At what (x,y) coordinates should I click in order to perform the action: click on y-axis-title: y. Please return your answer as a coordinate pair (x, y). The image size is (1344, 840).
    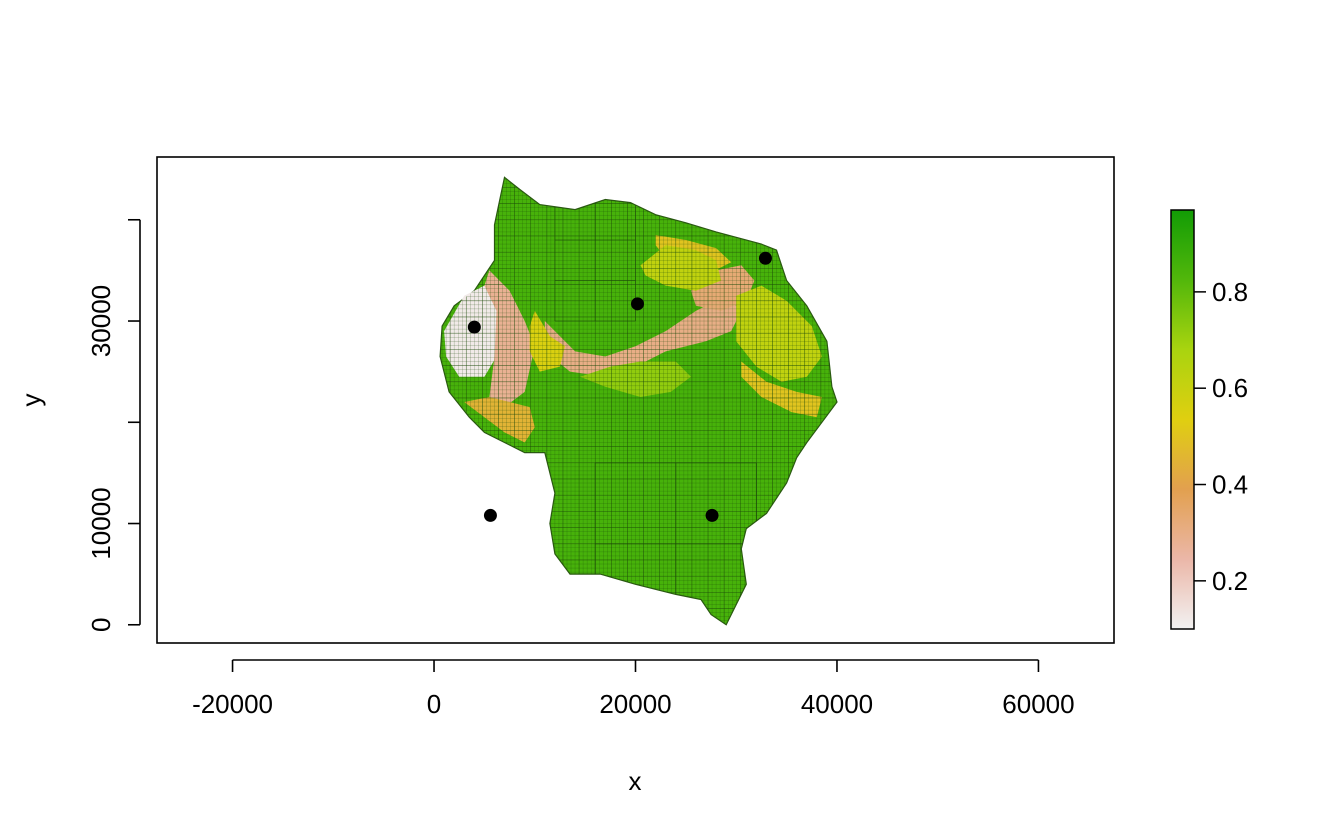
    Looking at the image, I should click on (31, 400).